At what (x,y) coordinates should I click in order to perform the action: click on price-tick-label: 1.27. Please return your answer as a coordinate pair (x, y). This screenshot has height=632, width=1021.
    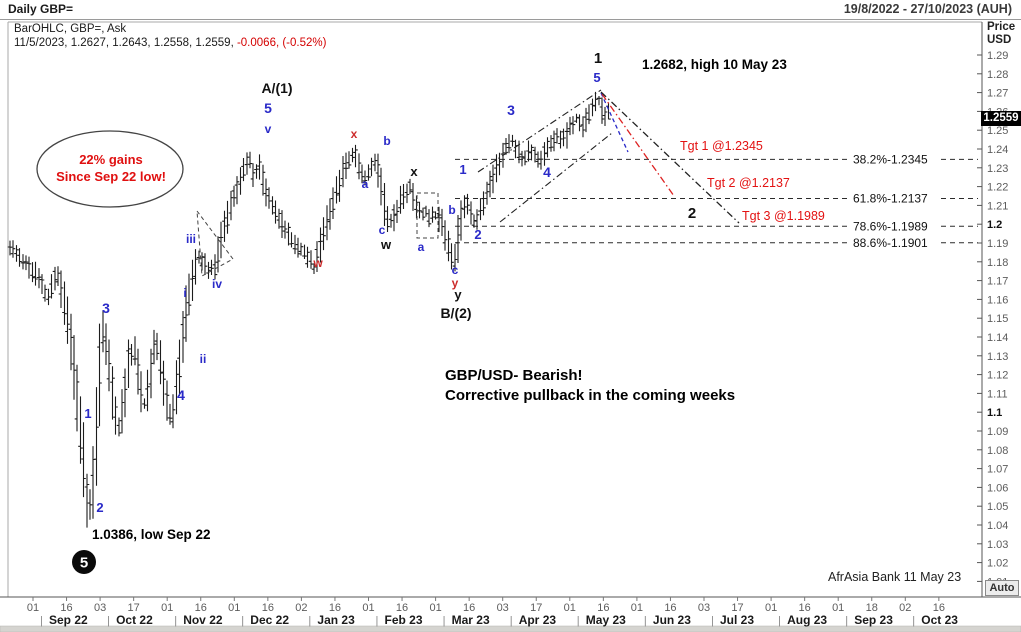
    Looking at the image, I should click on (997, 94).